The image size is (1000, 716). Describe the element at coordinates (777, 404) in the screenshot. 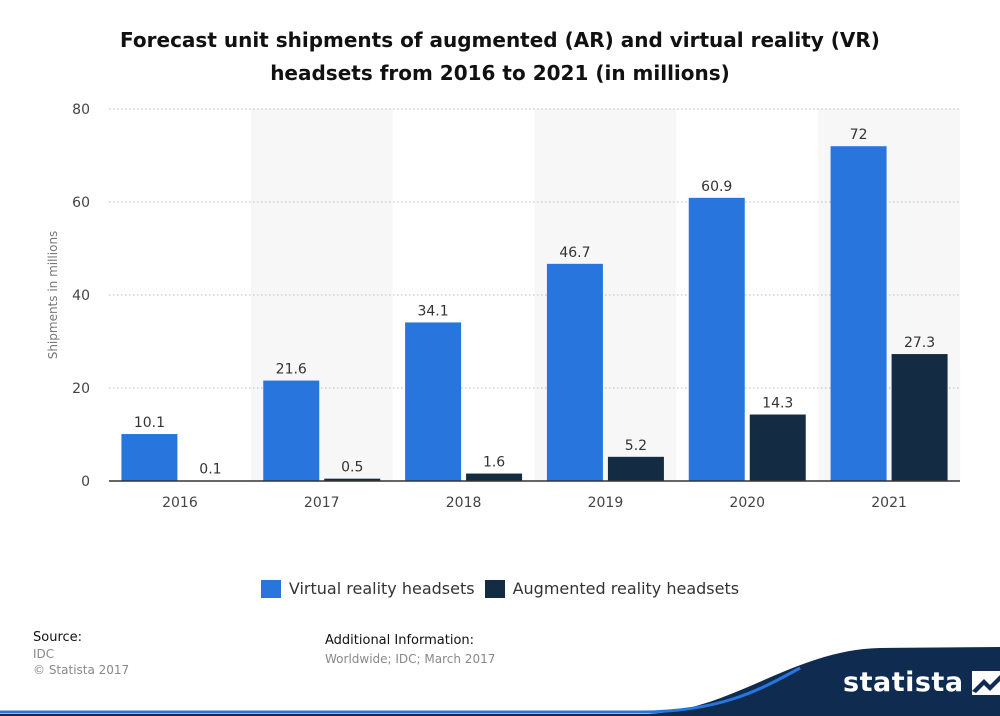

I see `value-label-ar-2020: 14.3` at that location.